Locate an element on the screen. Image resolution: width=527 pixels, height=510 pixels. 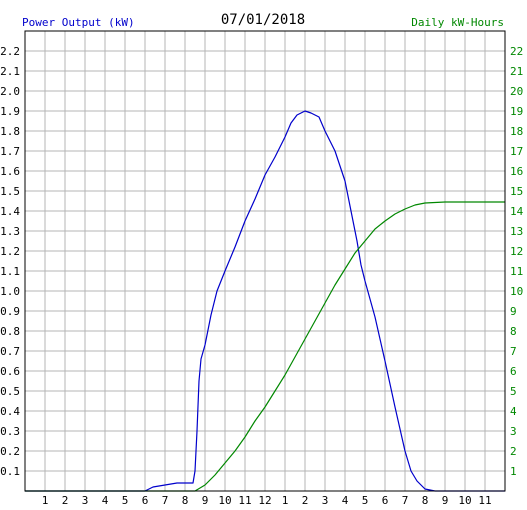
y-right-tick-label: 22 is located at coordinates (516, 51).